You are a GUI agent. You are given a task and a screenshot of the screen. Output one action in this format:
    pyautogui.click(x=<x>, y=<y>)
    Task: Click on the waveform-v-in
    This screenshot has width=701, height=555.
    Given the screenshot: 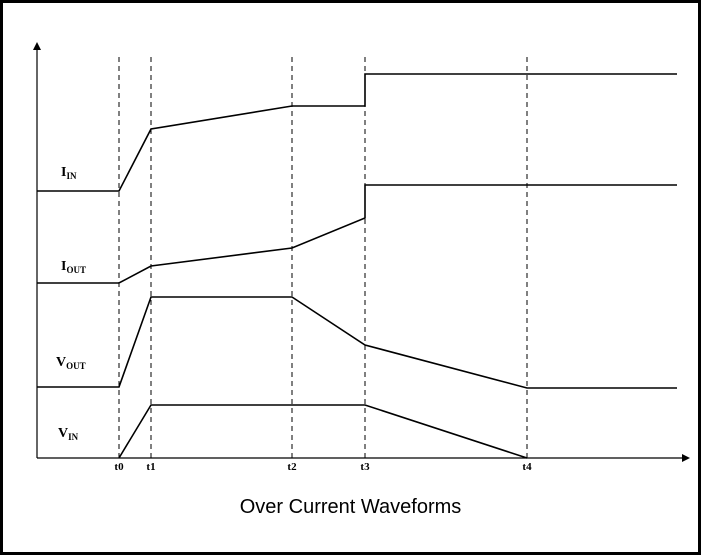 What is the action you would take?
    pyautogui.click(x=323, y=431)
    